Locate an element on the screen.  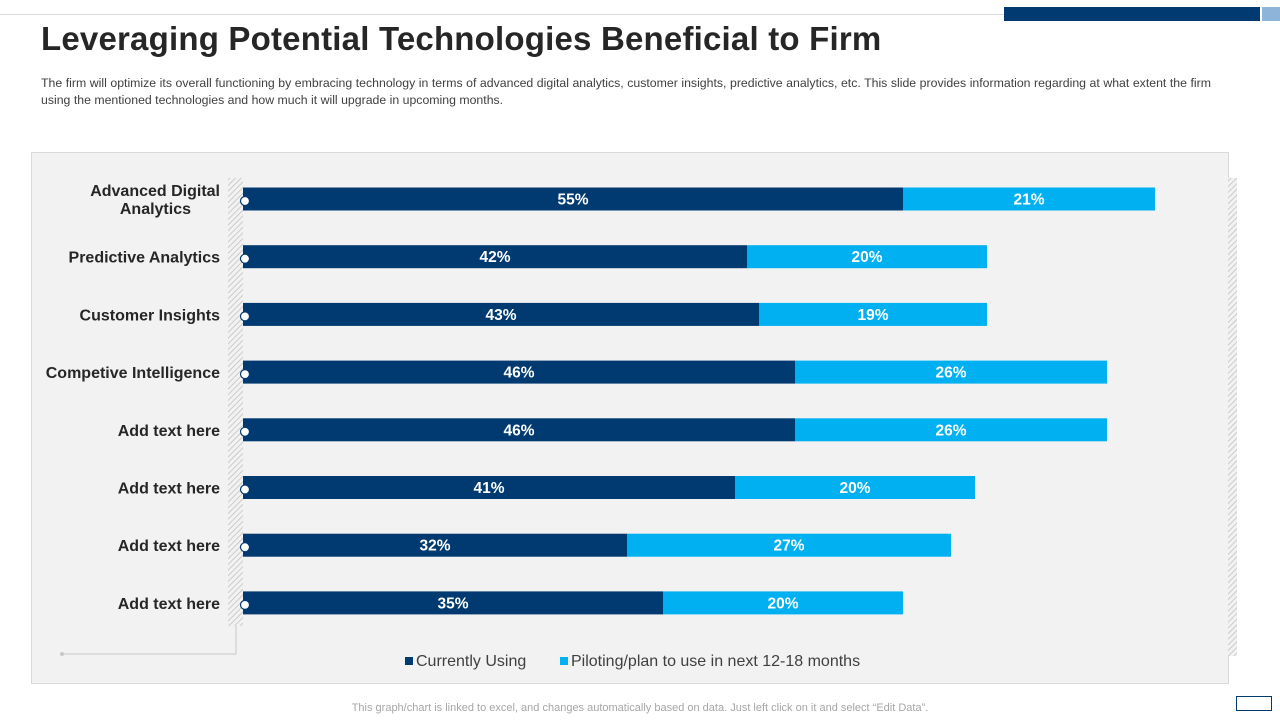
top-rule is located at coordinates (502, 14).